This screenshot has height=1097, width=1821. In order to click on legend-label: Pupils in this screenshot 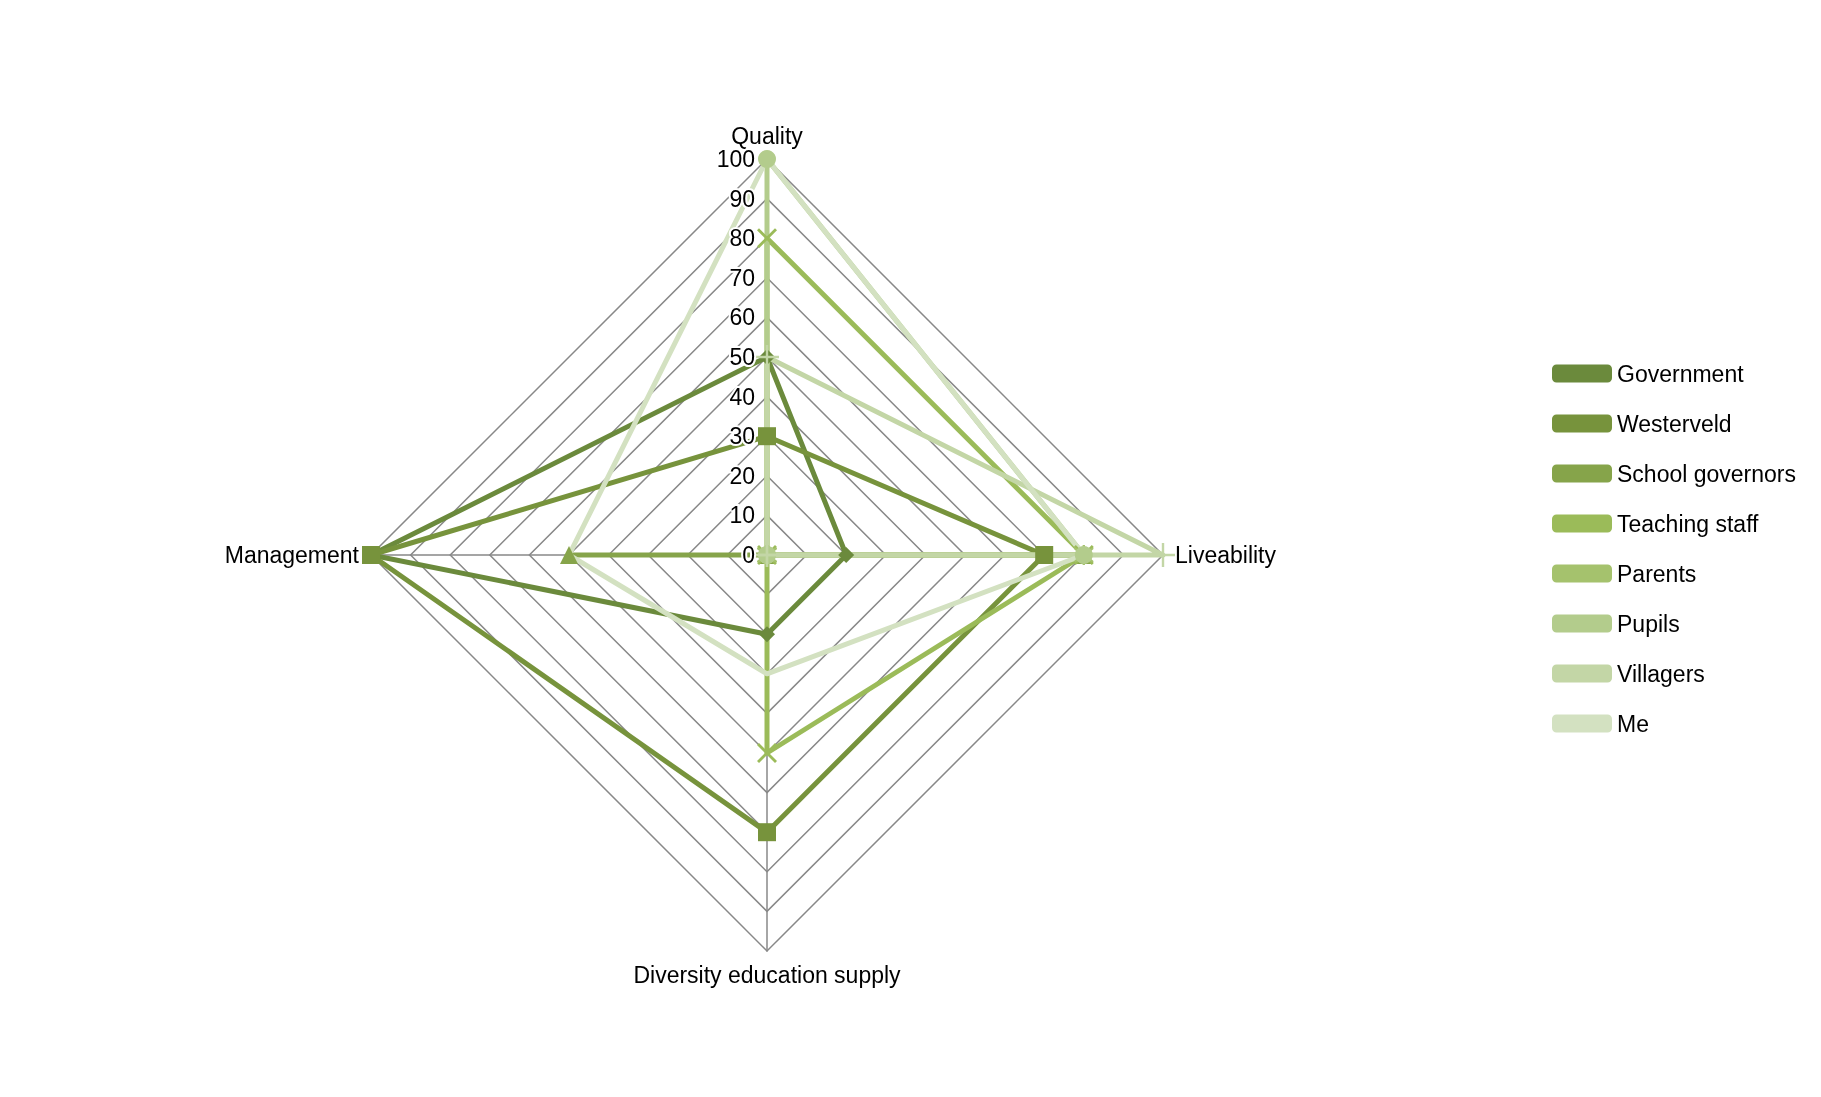, I will do `click(1648, 623)`.